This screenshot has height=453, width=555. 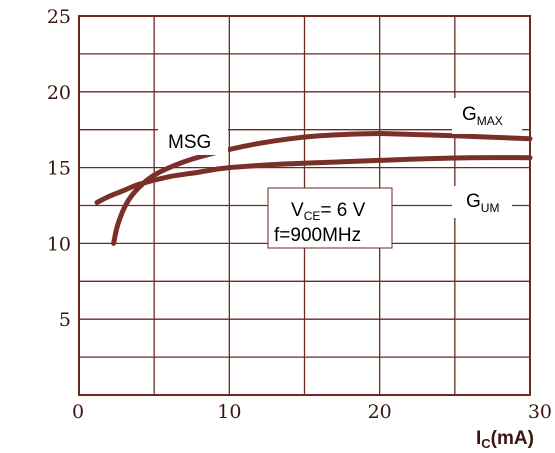 What do you see at coordinates (486, 443) in the screenshot?
I see `x-axis-label-sub: C` at bounding box center [486, 443].